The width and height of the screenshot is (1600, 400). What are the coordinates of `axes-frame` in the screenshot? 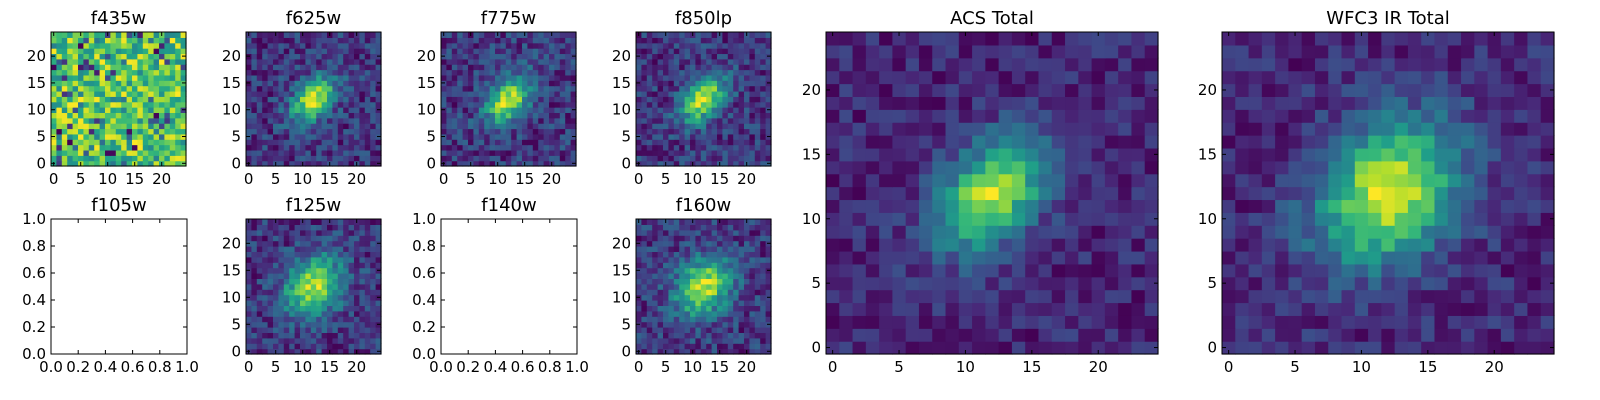 It's located at (703, 99).